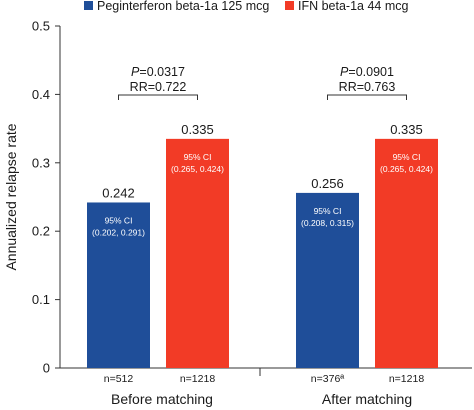 This screenshot has height=410, width=474. Describe the element at coordinates (289, 5) in the screenshot. I see `legend-swatch-ifn` at that location.